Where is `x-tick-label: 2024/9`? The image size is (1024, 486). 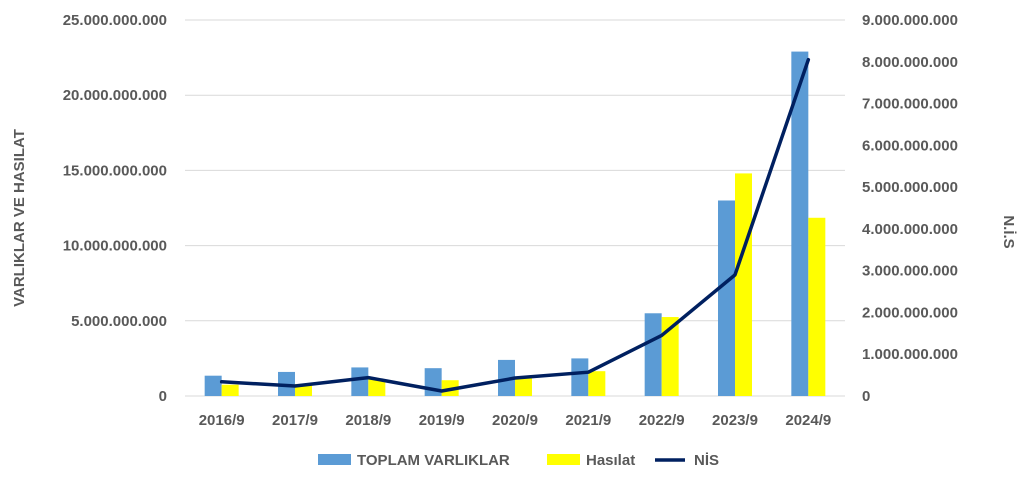 x-tick-label: 2024/9 is located at coordinates (808, 420).